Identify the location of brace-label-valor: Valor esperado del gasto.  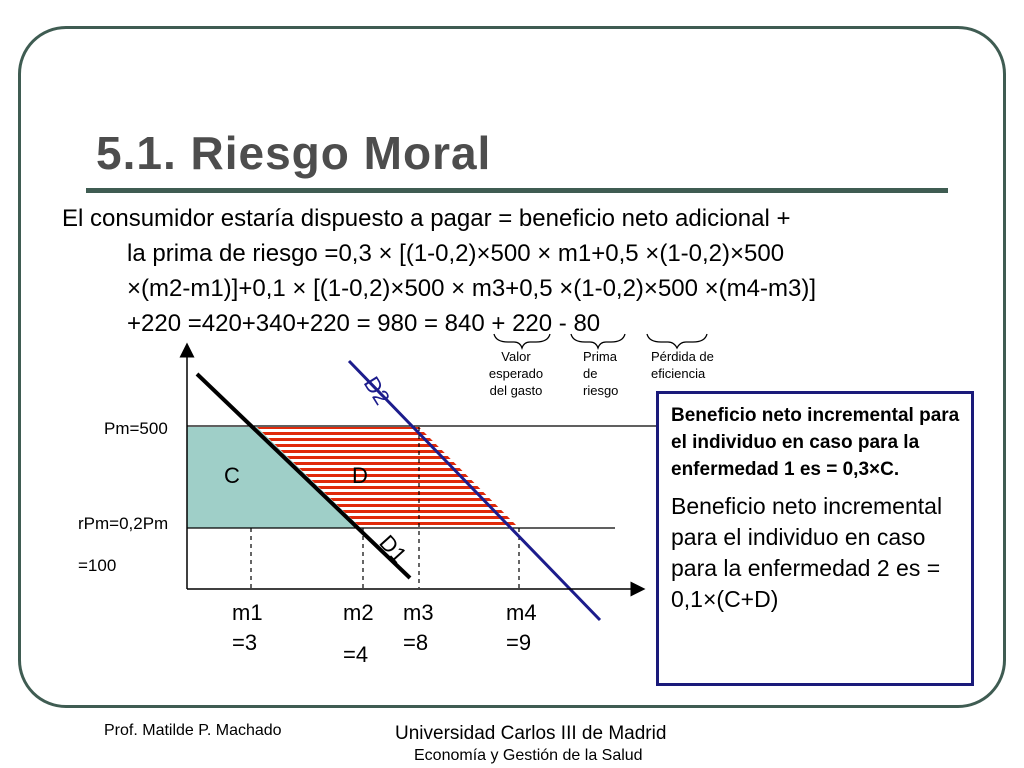
(516, 373).